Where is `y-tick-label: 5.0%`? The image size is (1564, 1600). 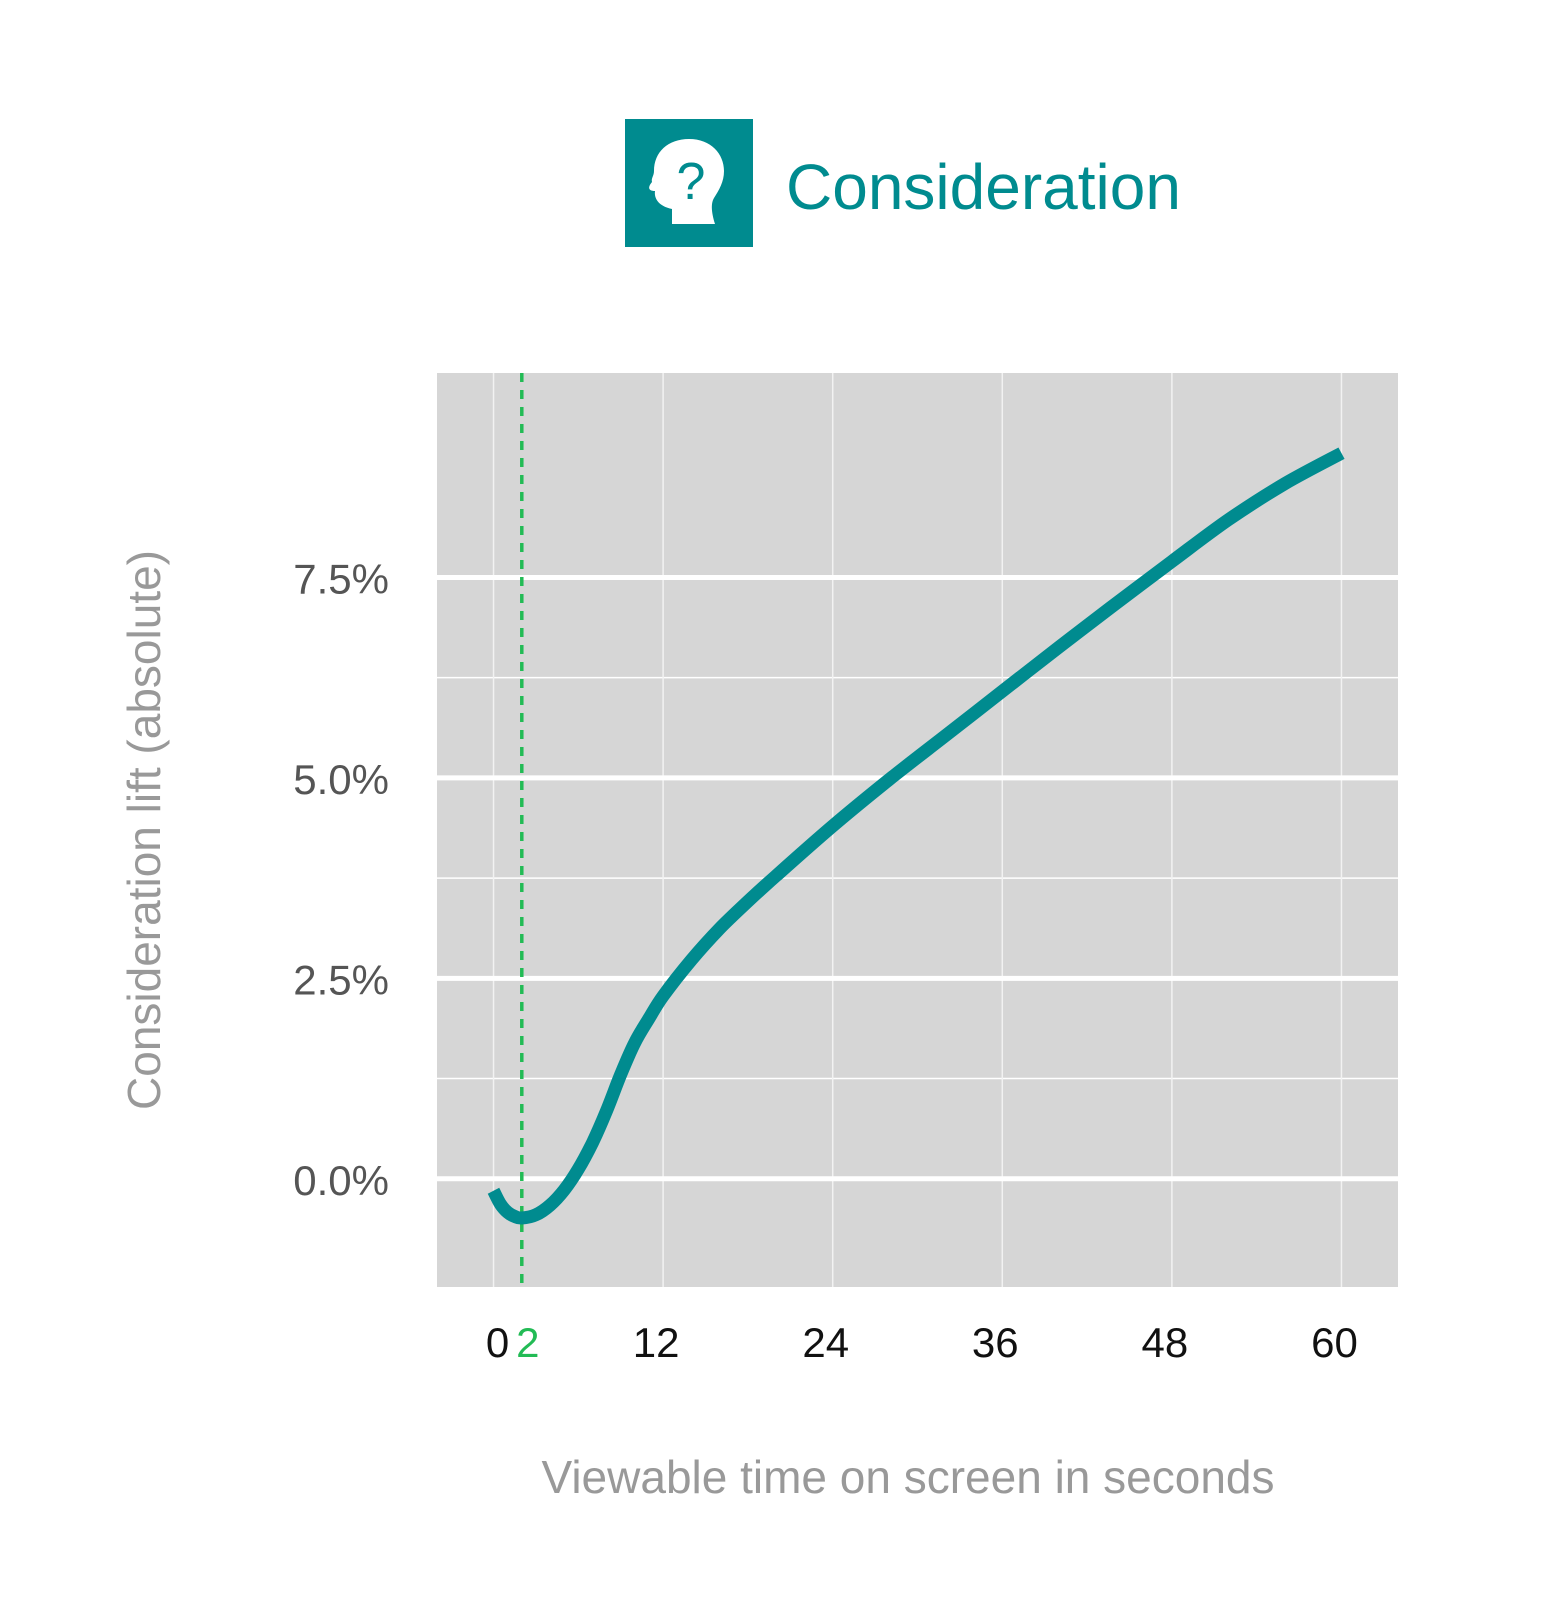 y-tick-label: 5.0% is located at coordinates (341, 779).